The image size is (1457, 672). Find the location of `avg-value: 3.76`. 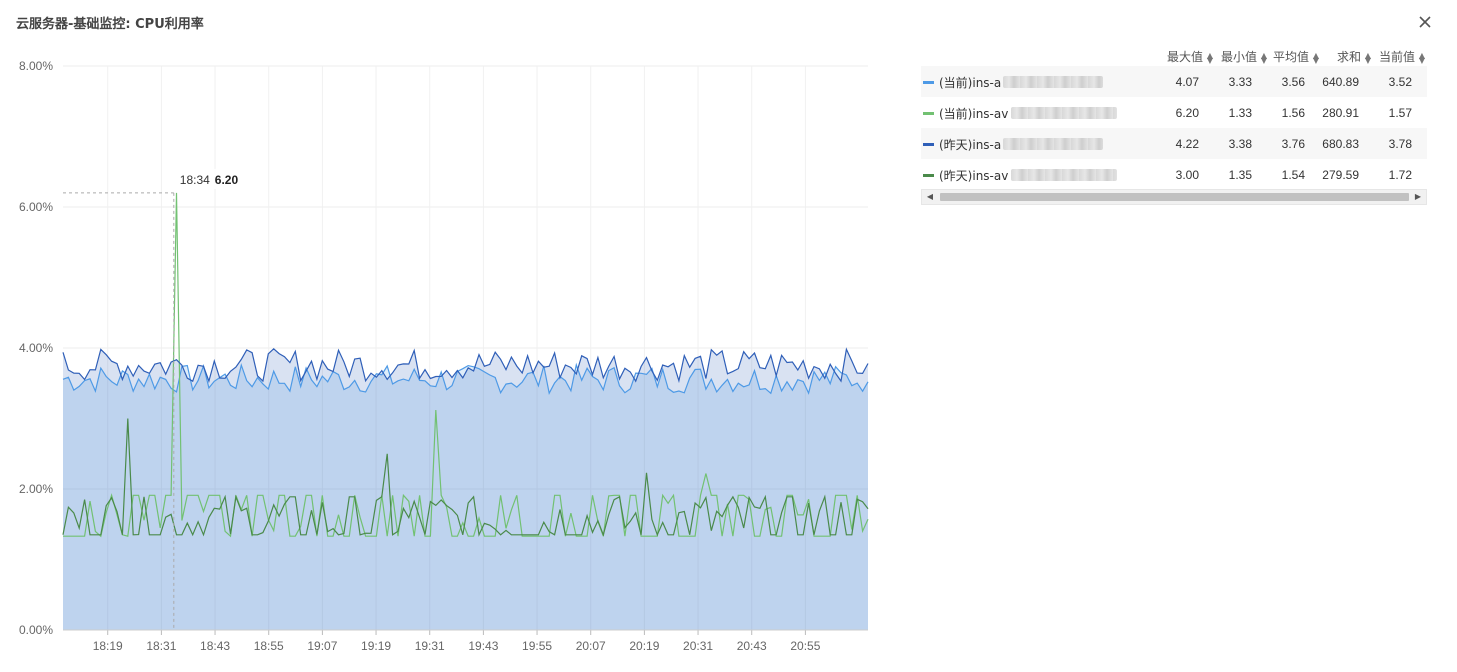

avg-value: 3.76 is located at coordinates (1293, 144).